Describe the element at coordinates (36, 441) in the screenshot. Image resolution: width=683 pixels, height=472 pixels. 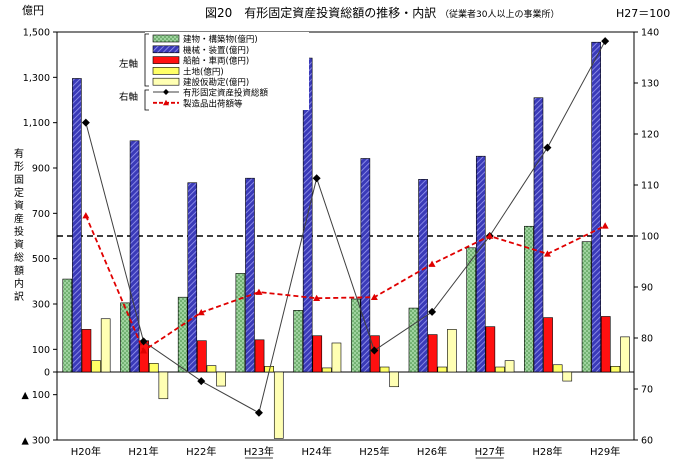
I see `left-tick-label: ▲ 300` at that location.